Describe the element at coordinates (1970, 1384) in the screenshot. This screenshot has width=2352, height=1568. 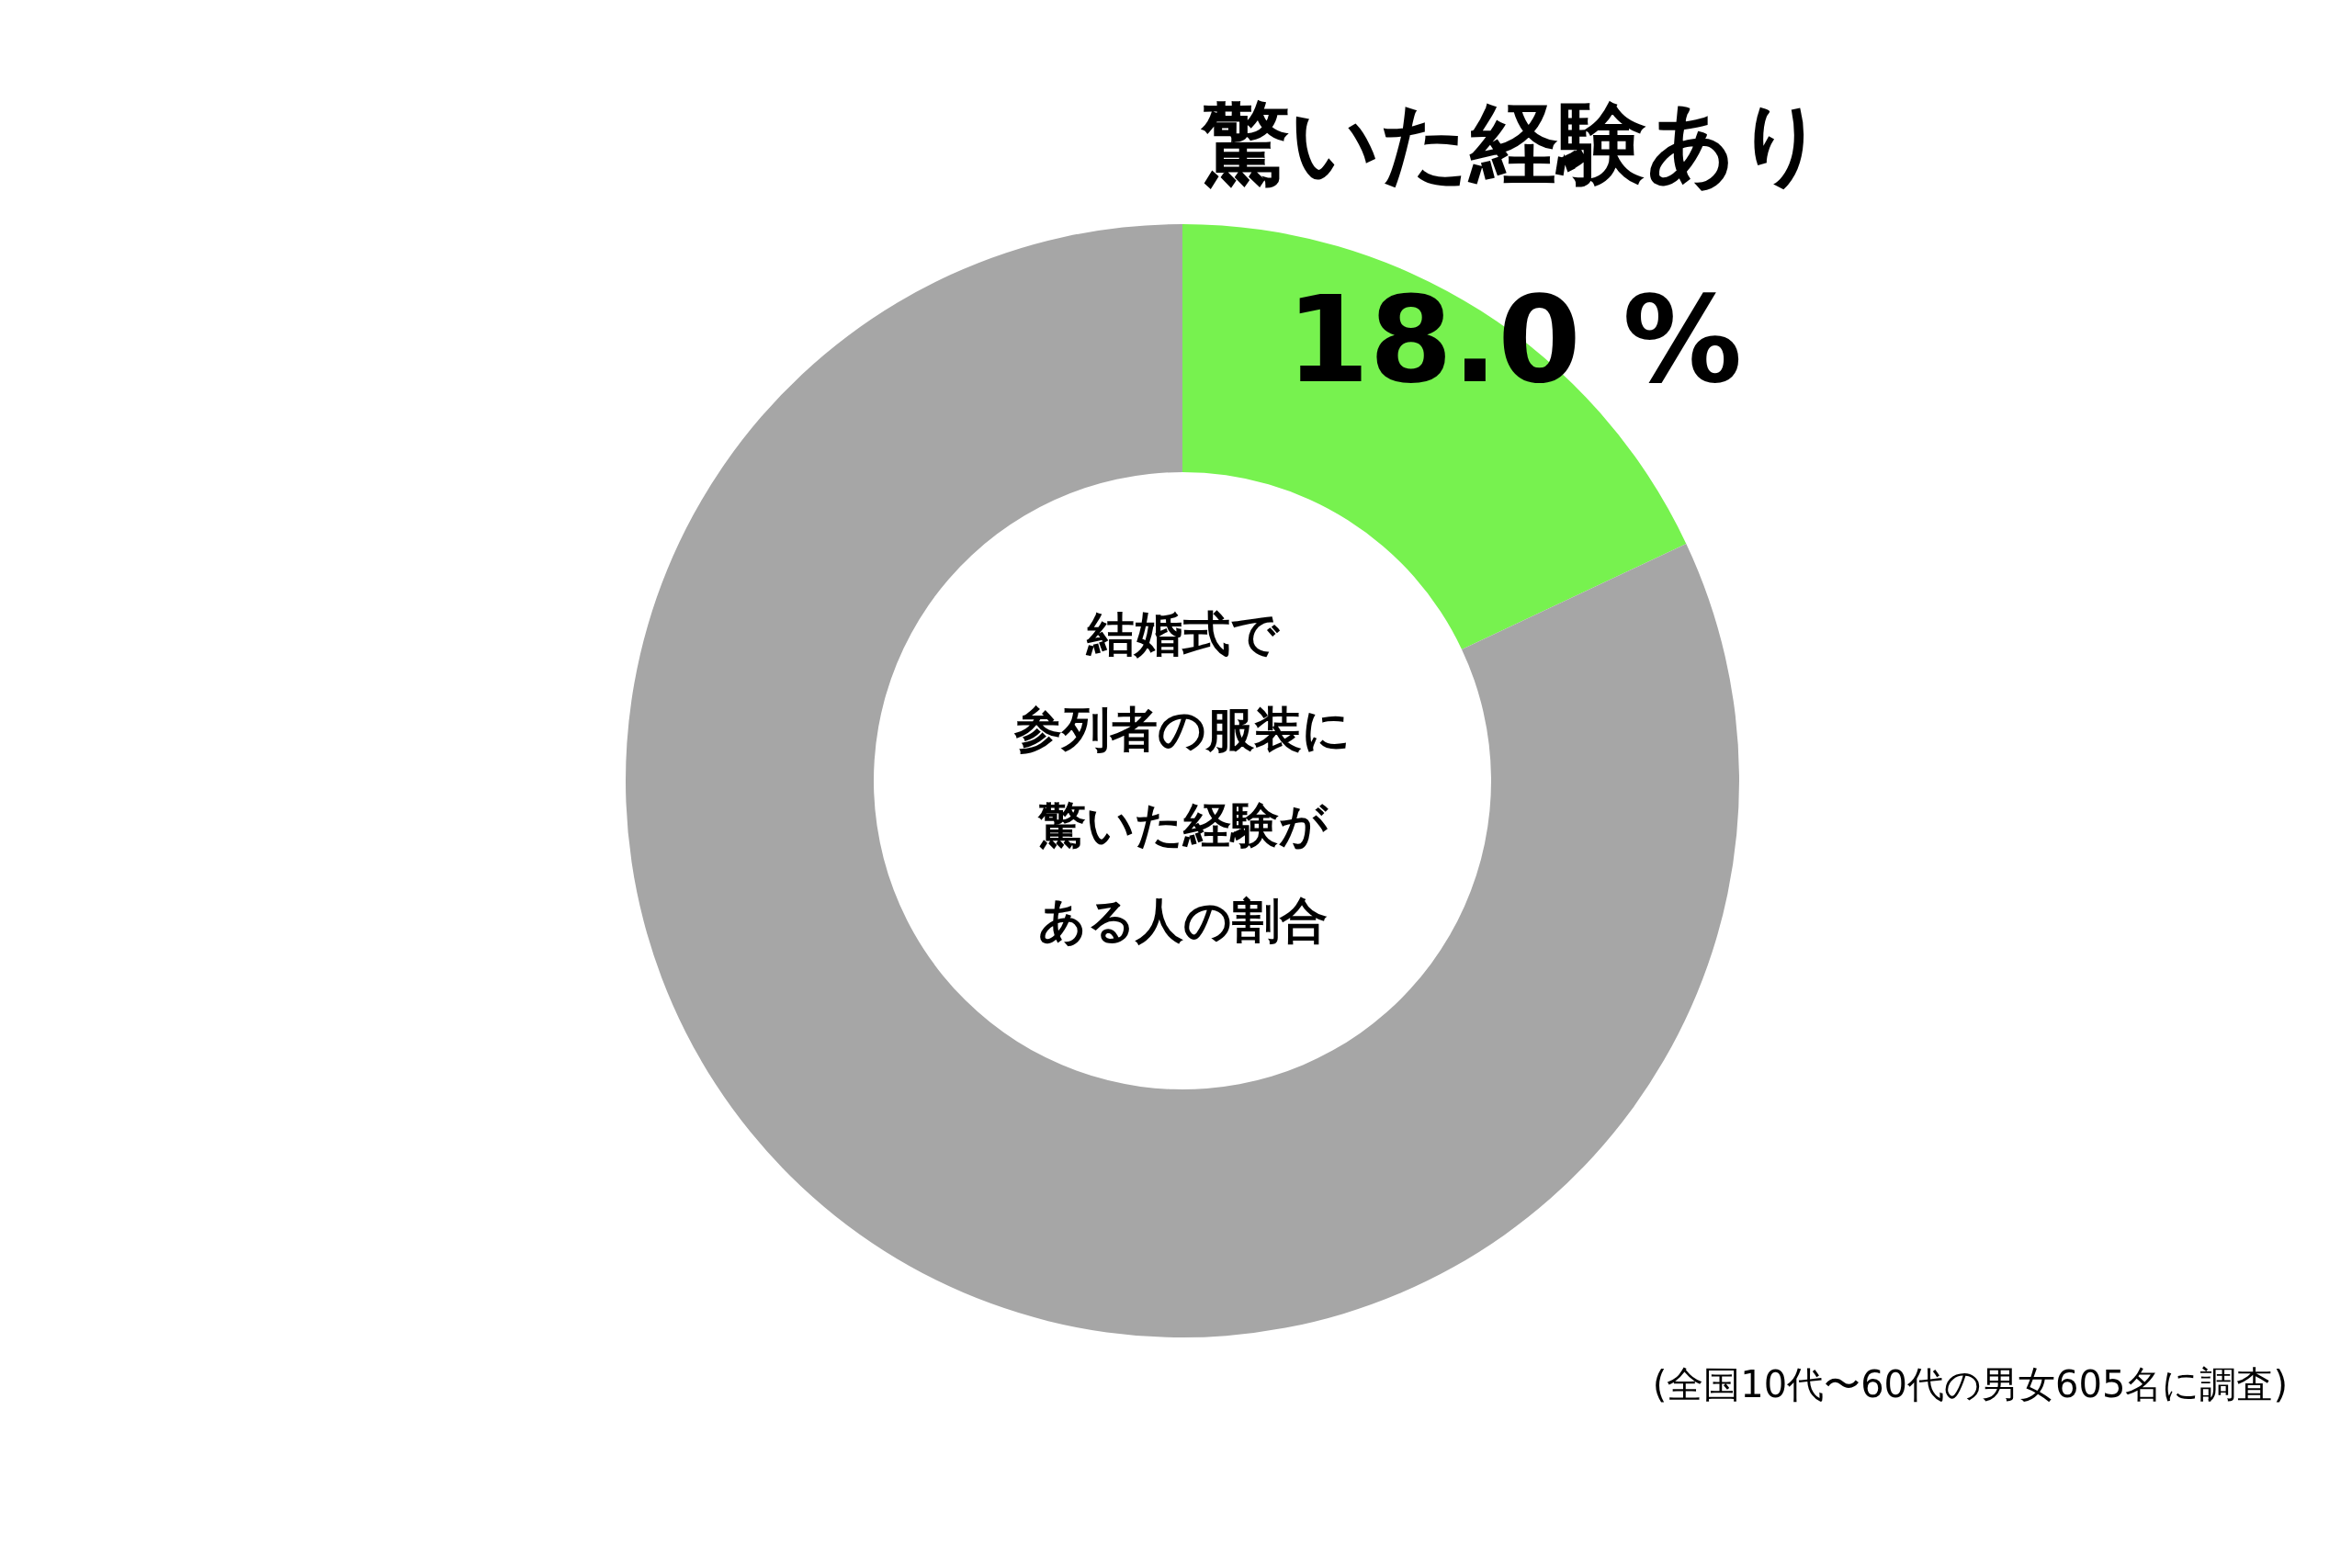
I see `annotation: (全国10代〜60代の男女605名に調査)` at that location.